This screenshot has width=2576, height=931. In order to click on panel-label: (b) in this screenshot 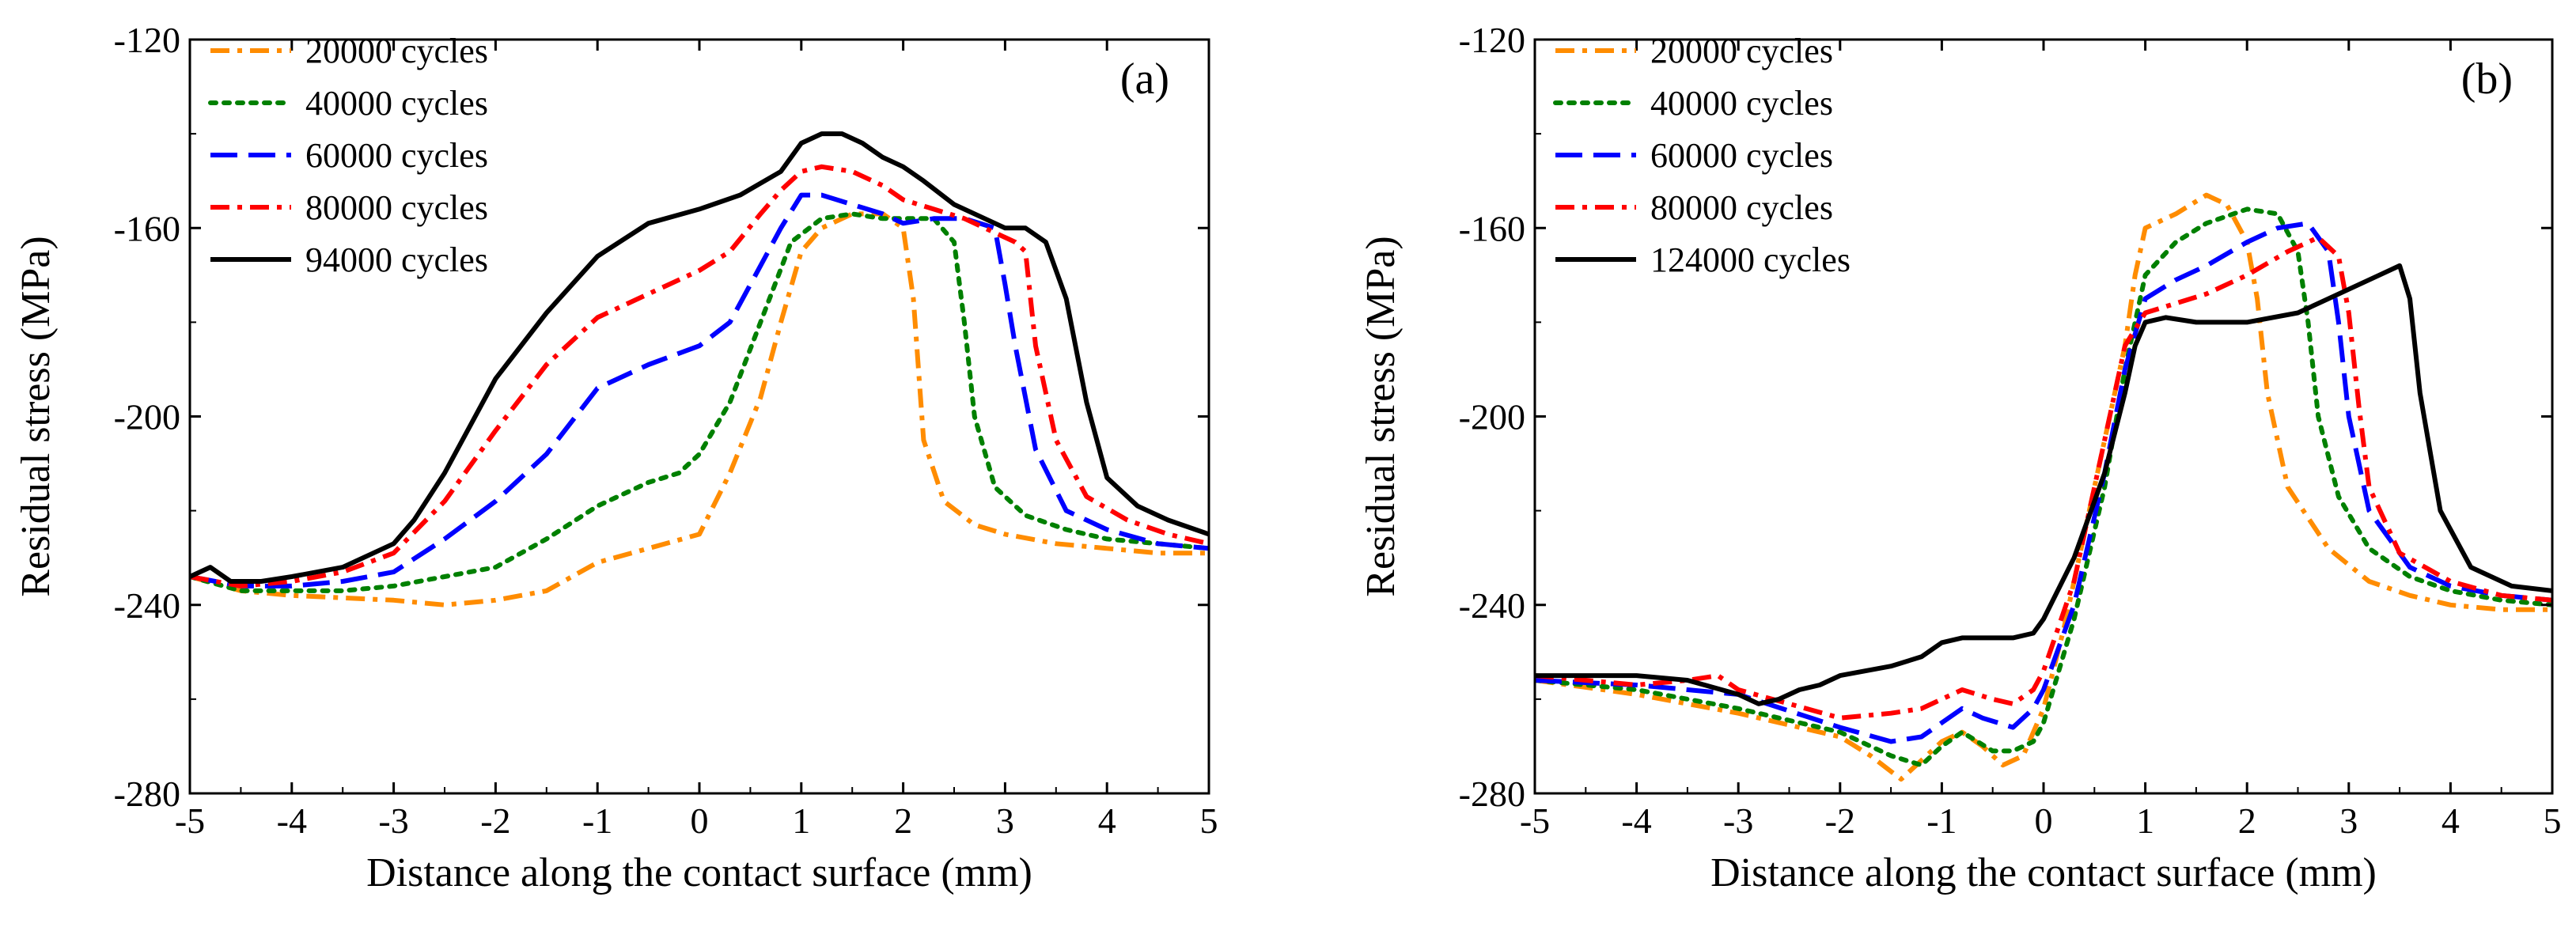, I will do `click(2487, 79)`.